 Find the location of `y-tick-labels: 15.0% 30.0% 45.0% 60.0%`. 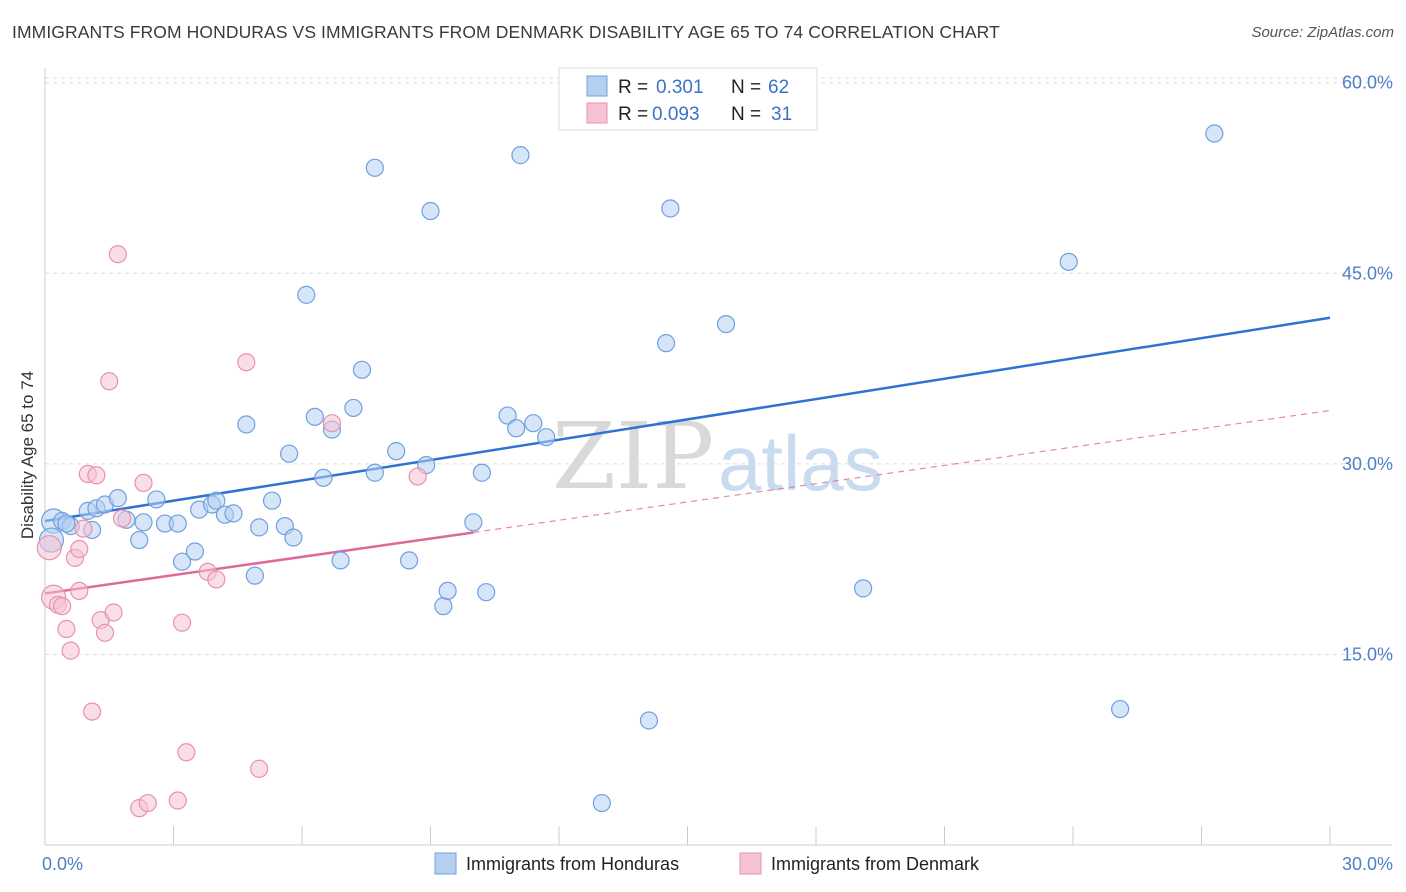

y-tick-labels: 15.0% 30.0% 45.0% 60.0% is located at coordinates (1367, 369).